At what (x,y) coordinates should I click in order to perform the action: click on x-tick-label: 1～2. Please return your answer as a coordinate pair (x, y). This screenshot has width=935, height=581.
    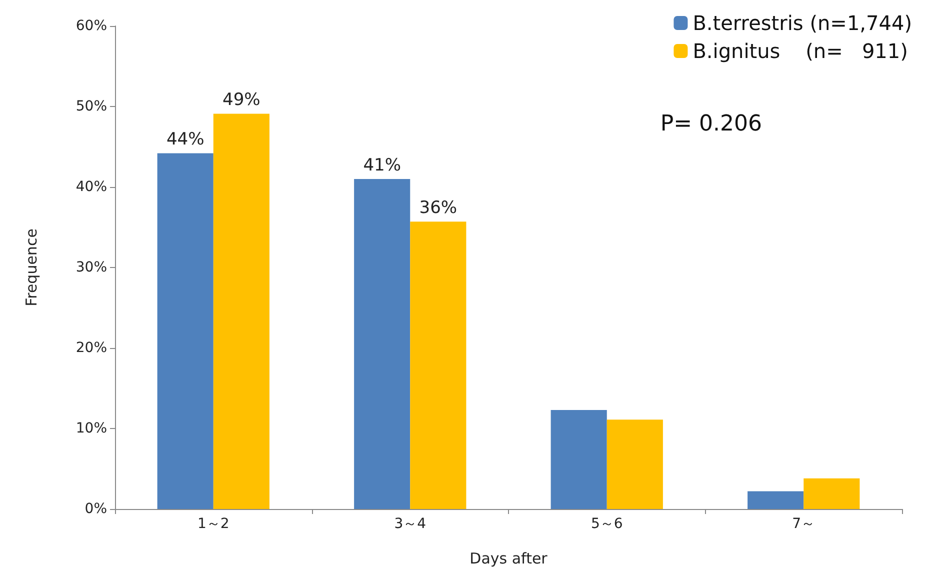
    Looking at the image, I should click on (213, 524).